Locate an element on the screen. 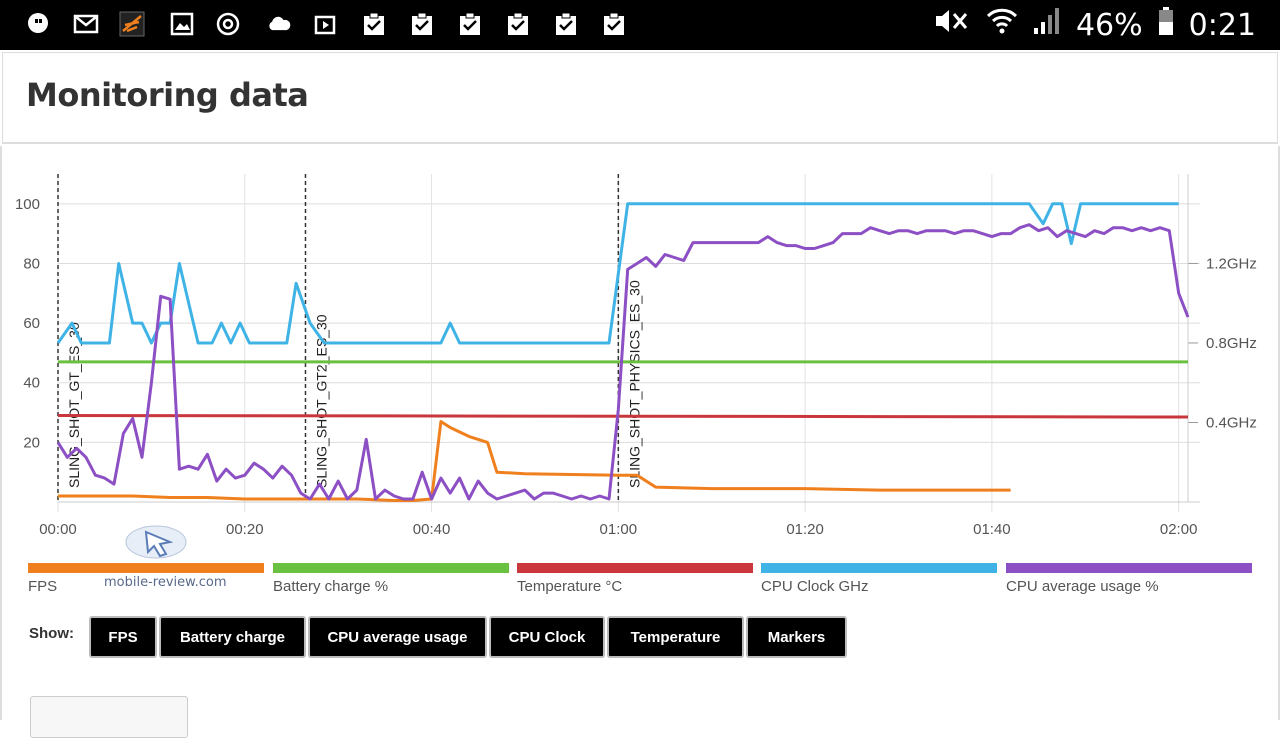  x-tick-label: 01:20 is located at coordinates (805, 529).